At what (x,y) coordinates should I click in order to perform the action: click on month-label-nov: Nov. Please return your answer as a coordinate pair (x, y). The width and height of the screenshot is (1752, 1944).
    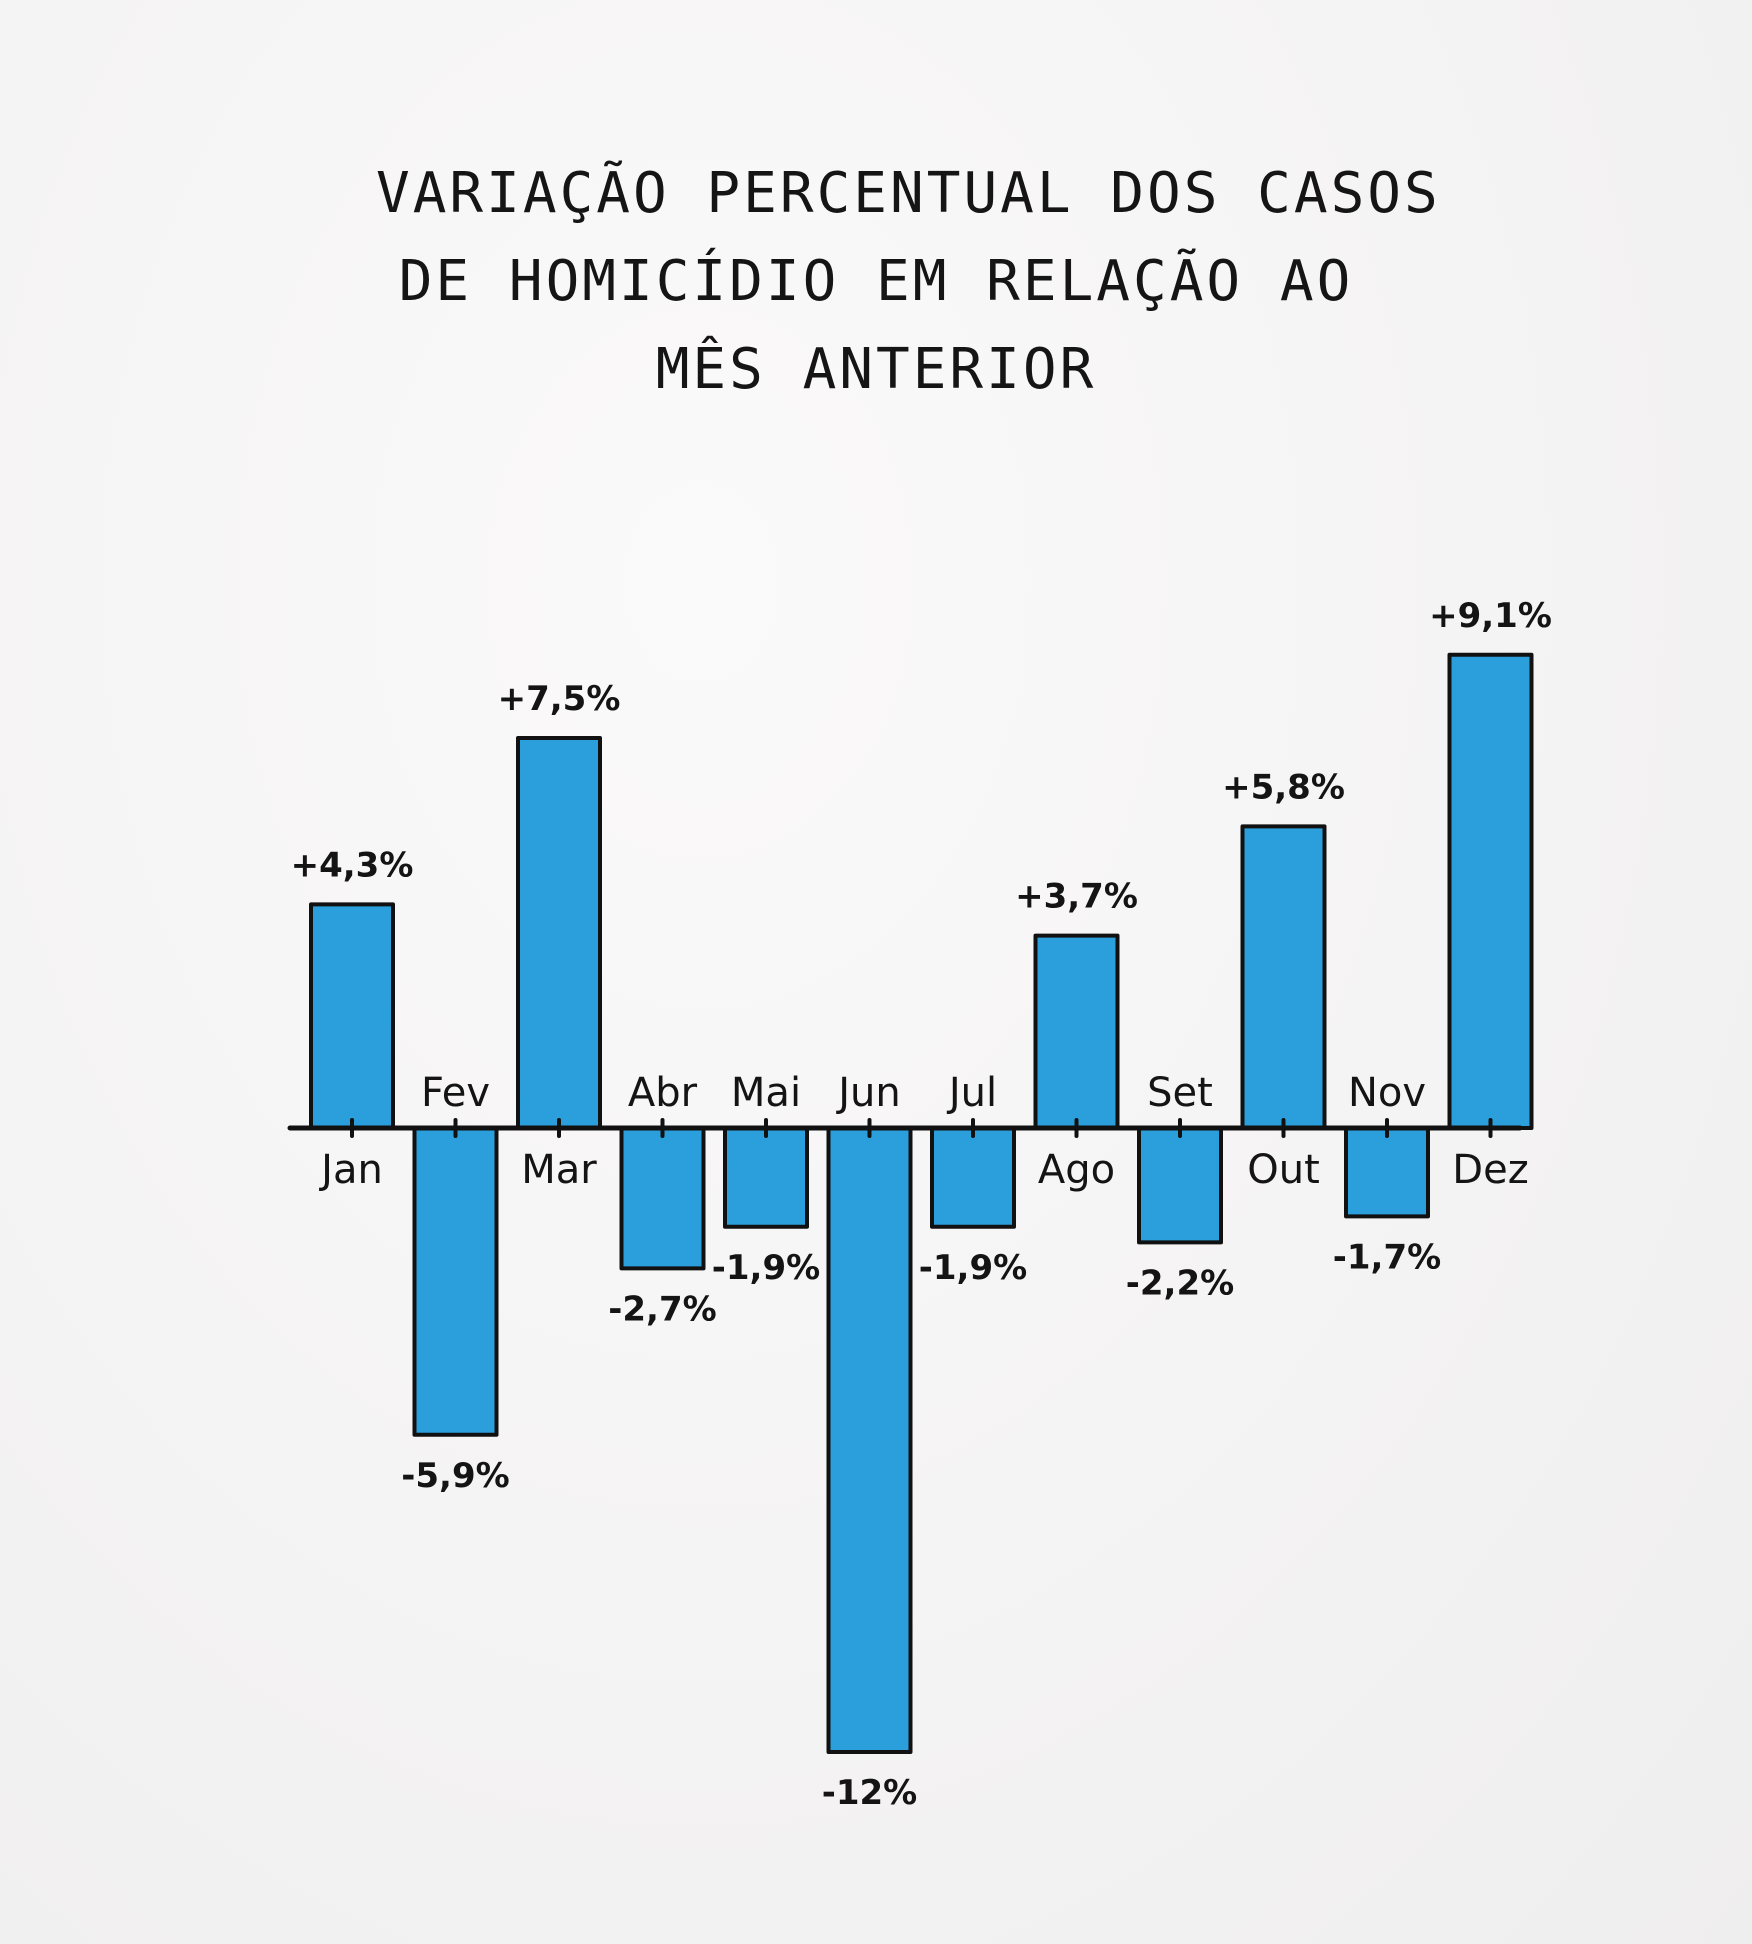
    Looking at the image, I should click on (1387, 1093).